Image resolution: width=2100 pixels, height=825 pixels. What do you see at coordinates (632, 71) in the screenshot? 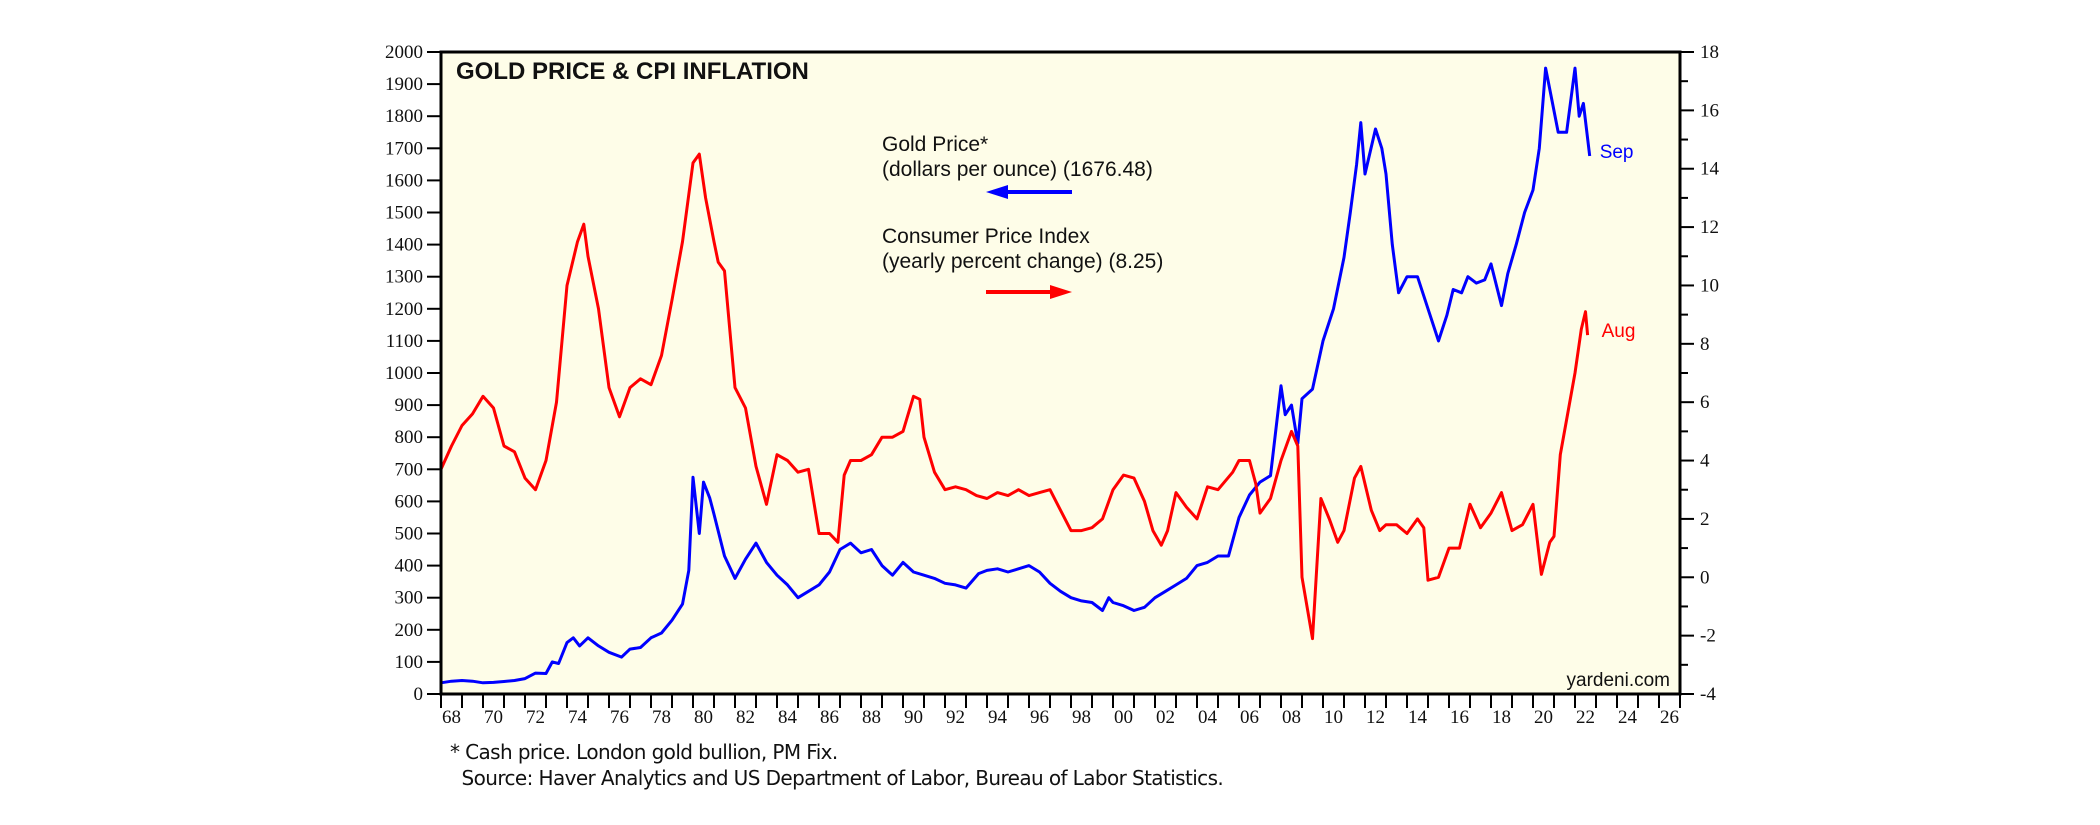
I see `chart-title: GOLD PRICE & CPI INFLATION` at bounding box center [632, 71].